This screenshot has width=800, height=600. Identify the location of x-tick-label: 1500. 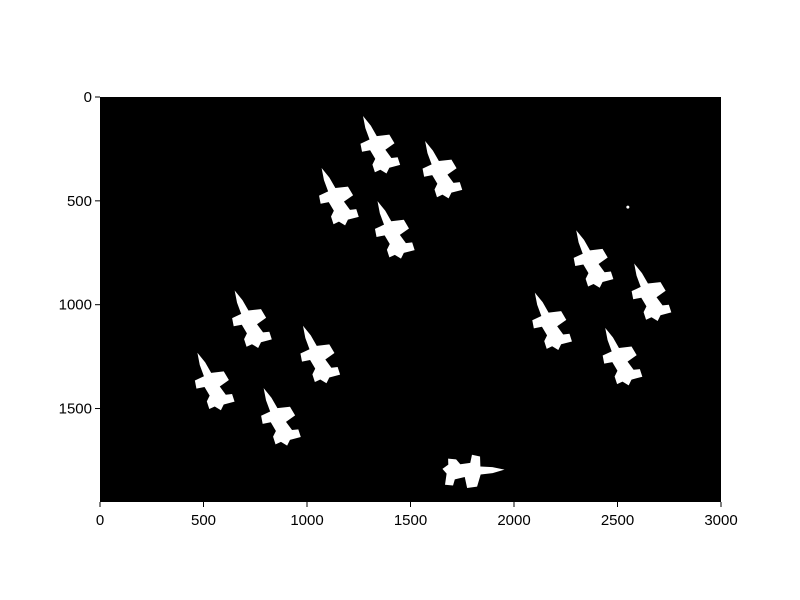
(410, 520).